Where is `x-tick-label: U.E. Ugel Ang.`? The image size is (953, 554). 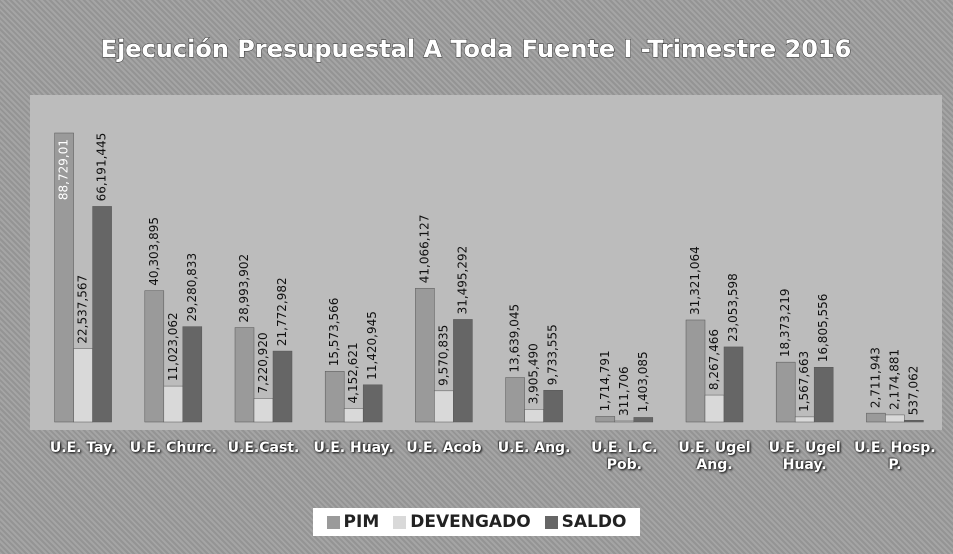
x-tick-label: U.E. Ugel Ang. is located at coordinates (714, 456).